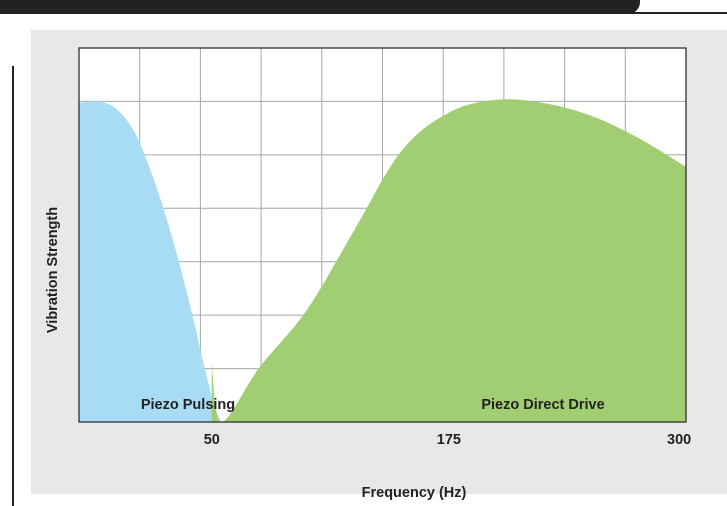 The height and width of the screenshot is (506, 727). What do you see at coordinates (449, 440) in the screenshot?
I see `x-tick-label: 175` at bounding box center [449, 440].